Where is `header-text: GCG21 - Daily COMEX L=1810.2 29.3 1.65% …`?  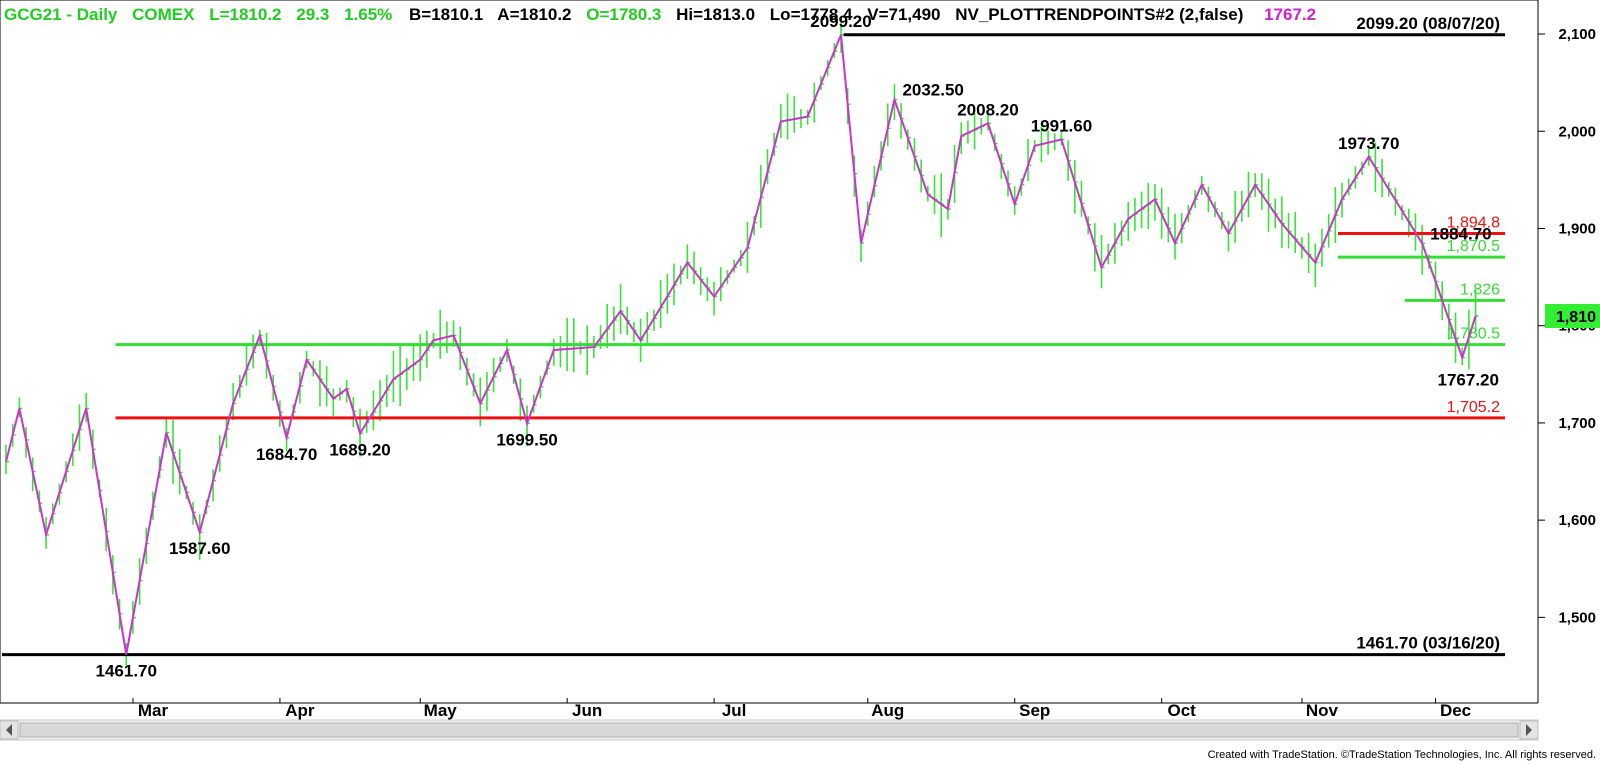 header-text: GCG21 - Daily COMEX L=1810.2 29.3 1.65% … is located at coordinates (660, 14).